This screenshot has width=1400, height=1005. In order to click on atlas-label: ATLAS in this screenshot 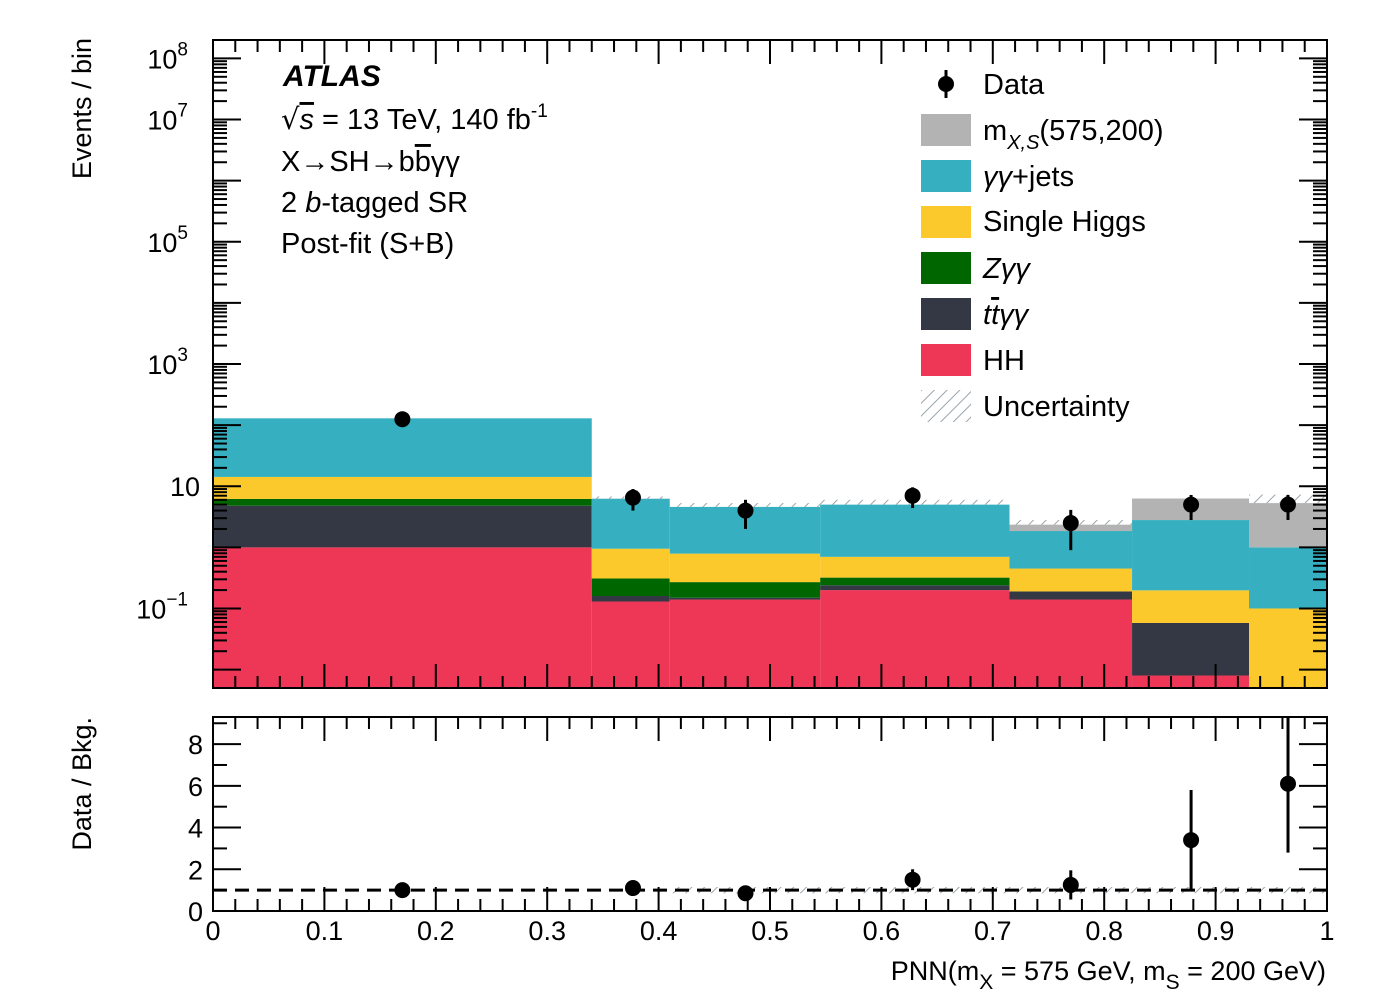, I will do `click(331, 76)`.